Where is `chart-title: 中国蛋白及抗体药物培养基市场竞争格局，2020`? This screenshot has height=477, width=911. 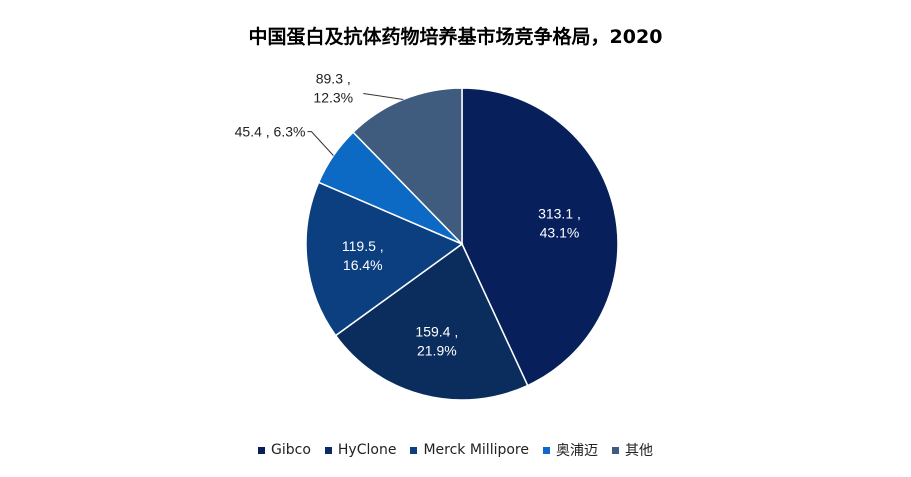 chart-title: 中国蛋白及抗体药物培养基市场竞争格局，2020 is located at coordinates (455, 37).